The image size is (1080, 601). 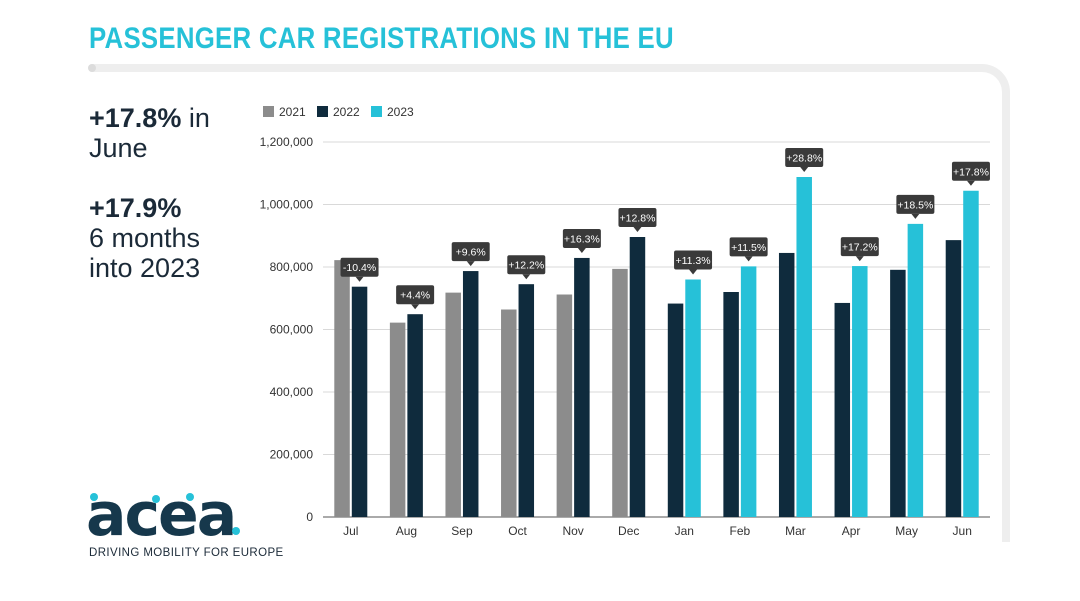 What do you see at coordinates (953, 378) in the screenshot?
I see `bar-jun-2022` at bounding box center [953, 378].